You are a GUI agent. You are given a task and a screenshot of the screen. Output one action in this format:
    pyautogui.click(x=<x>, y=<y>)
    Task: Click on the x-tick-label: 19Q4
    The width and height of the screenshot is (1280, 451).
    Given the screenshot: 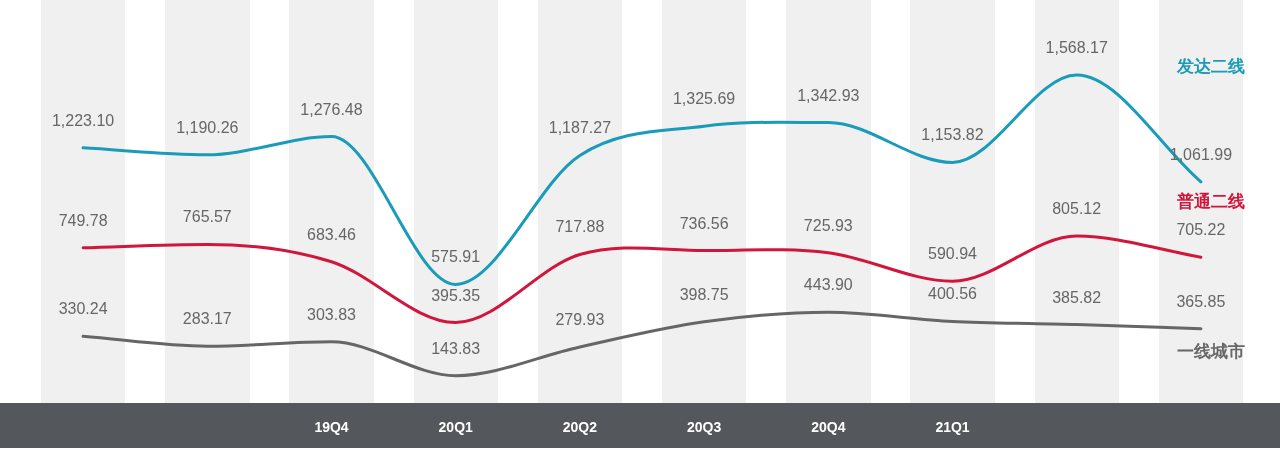 What is the action you would take?
    pyautogui.click(x=331, y=427)
    